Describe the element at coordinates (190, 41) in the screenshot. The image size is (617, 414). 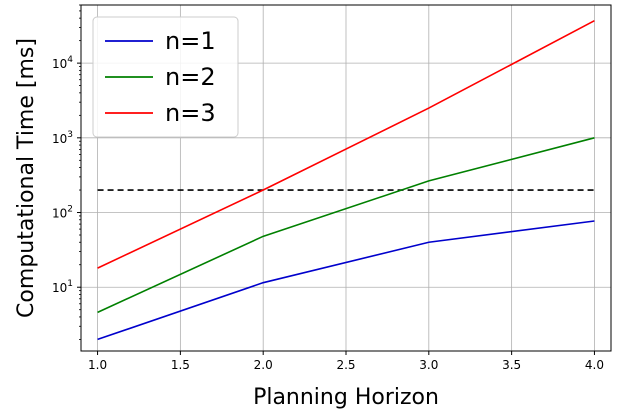
I see `legend-label-n=1: n=1` at that location.